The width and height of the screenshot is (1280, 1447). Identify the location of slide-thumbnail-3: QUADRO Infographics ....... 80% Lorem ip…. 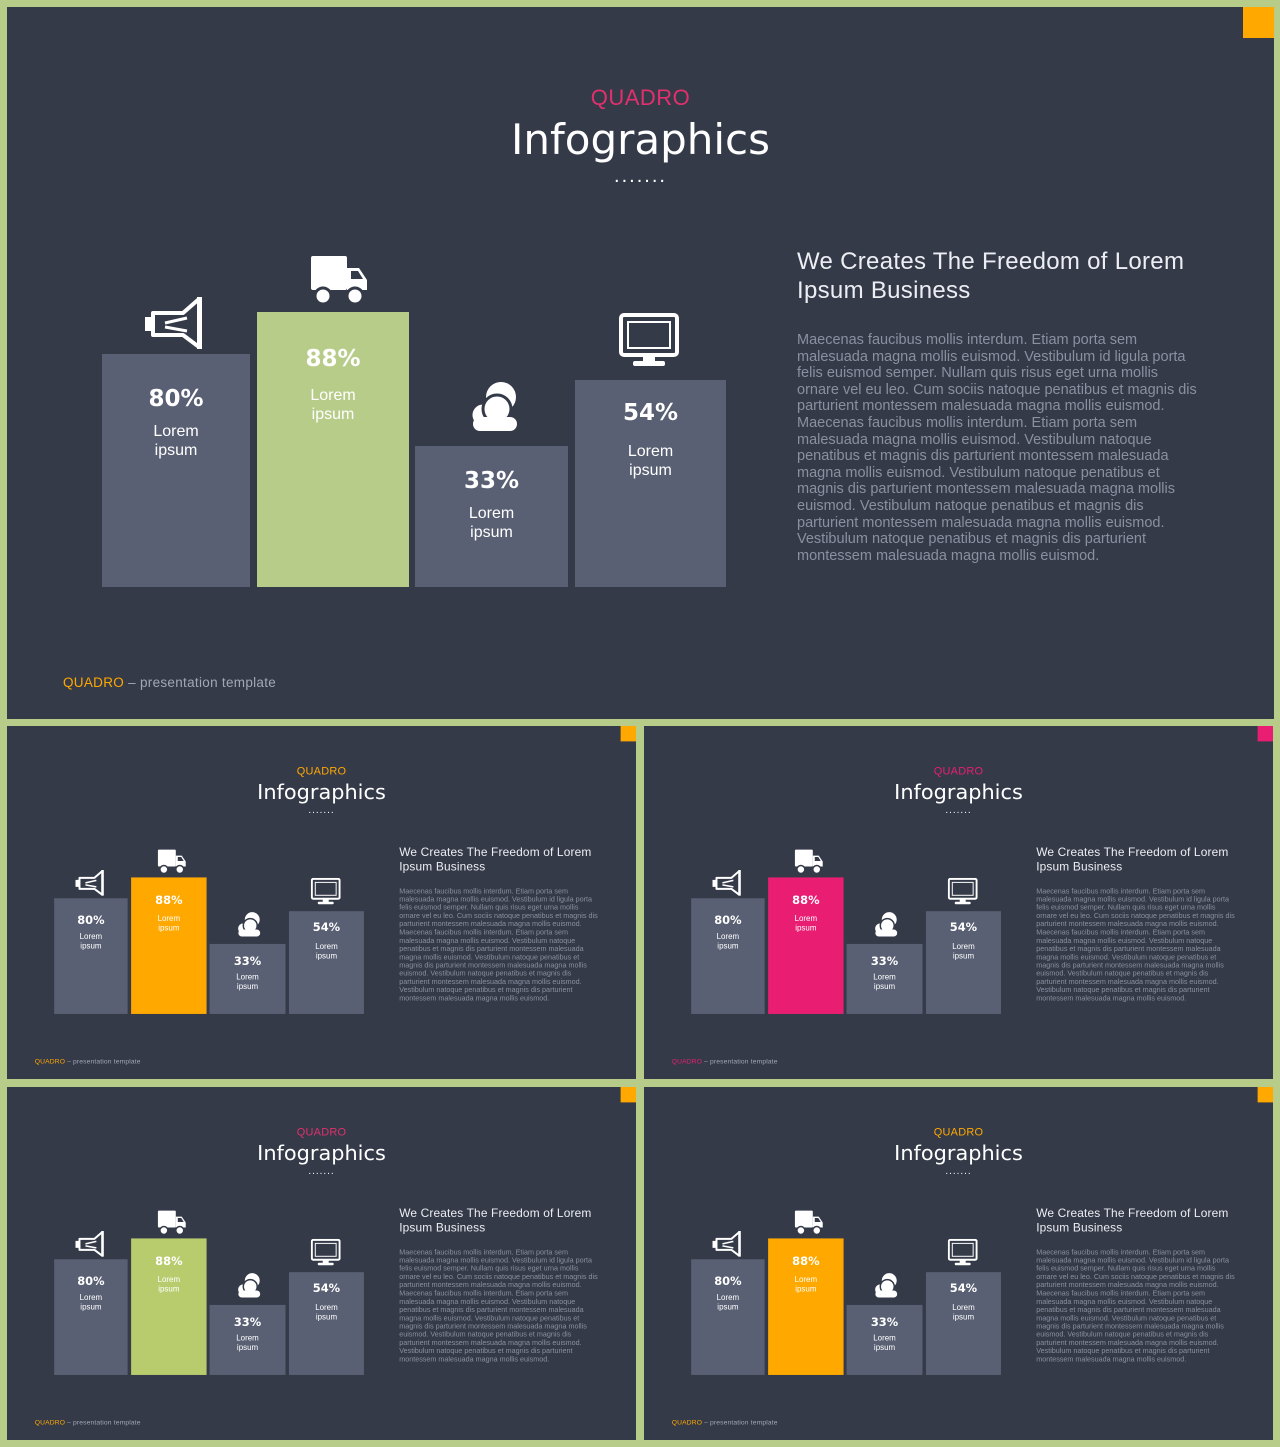
(321, 1263).